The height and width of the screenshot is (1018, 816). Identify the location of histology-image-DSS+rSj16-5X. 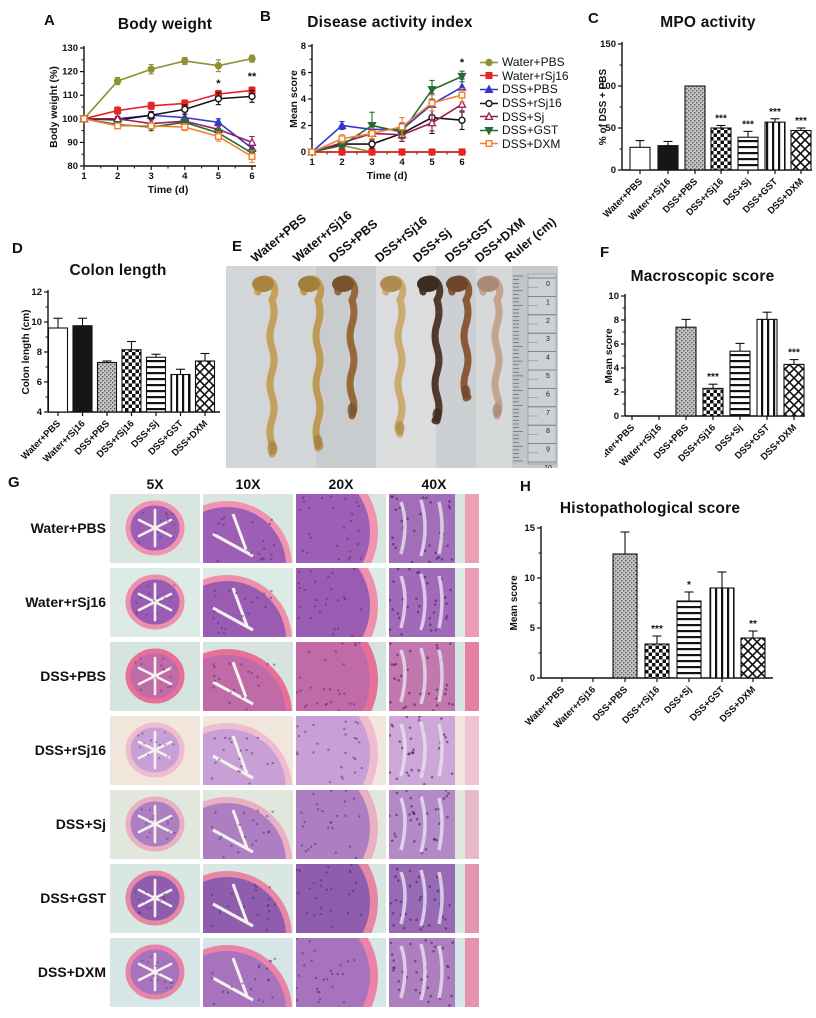
(155, 750).